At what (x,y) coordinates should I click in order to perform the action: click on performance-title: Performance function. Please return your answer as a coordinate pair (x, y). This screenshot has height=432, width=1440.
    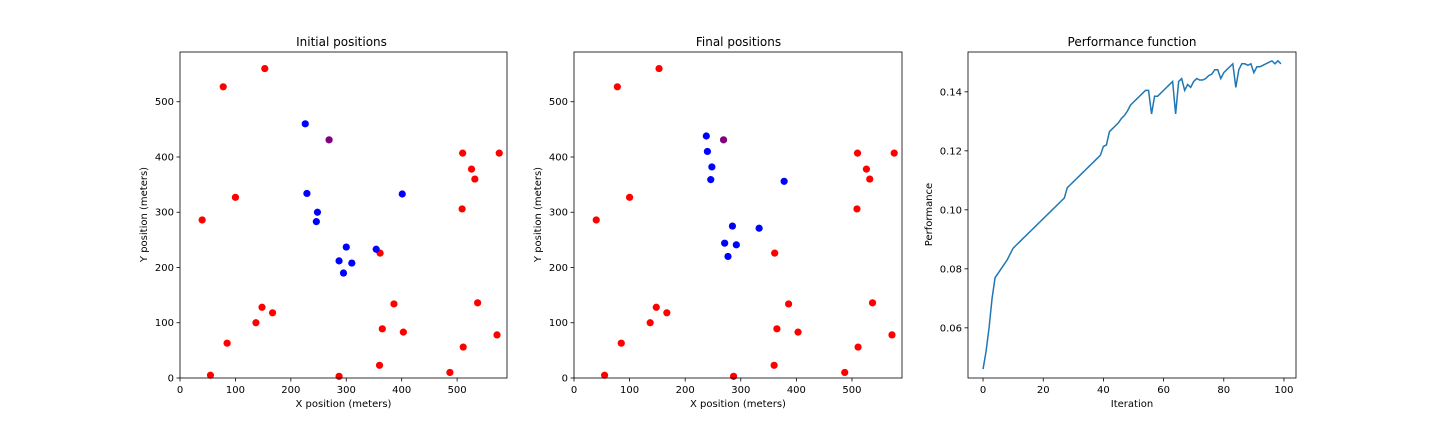
    Looking at the image, I should click on (1132, 42).